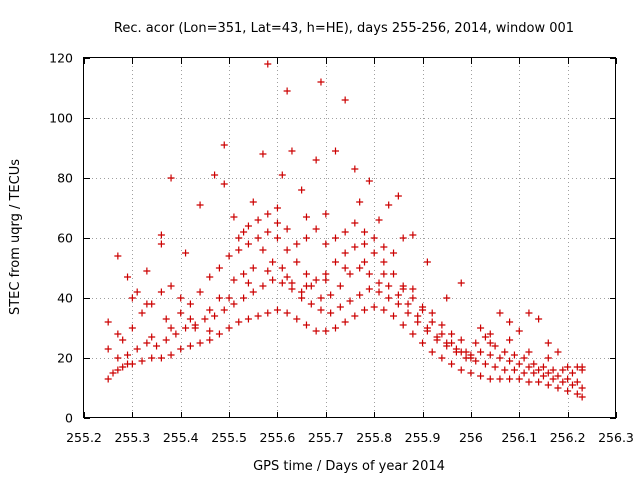  What do you see at coordinates (69, 418) in the screenshot?
I see `y-tick-label: 0` at bounding box center [69, 418].